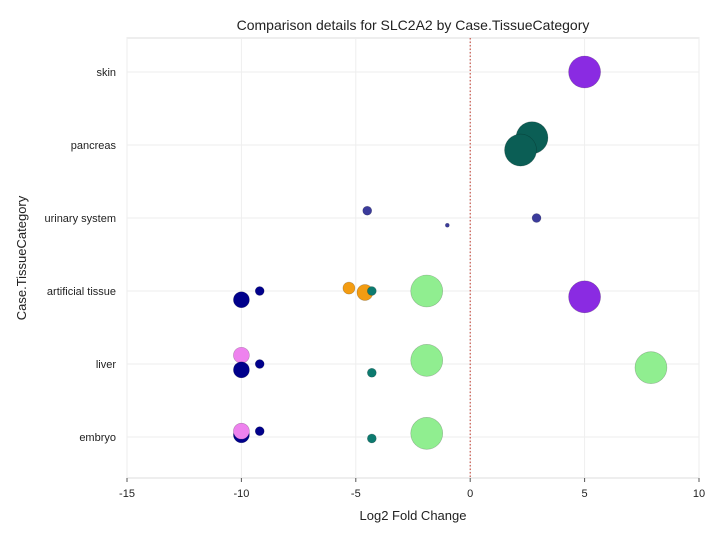 Image resolution: width=727 pixels, height=535 pixels. Describe the element at coordinates (127, 494) in the screenshot. I see `x-tick-label: -15` at that location.